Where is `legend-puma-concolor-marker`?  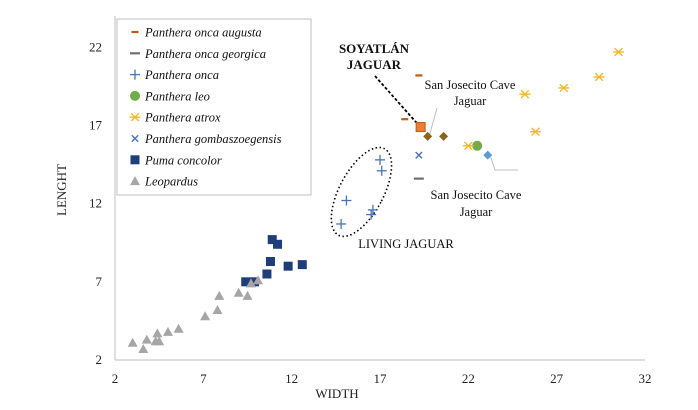 legend-puma-concolor-marker is located at coordinates (135, 160).